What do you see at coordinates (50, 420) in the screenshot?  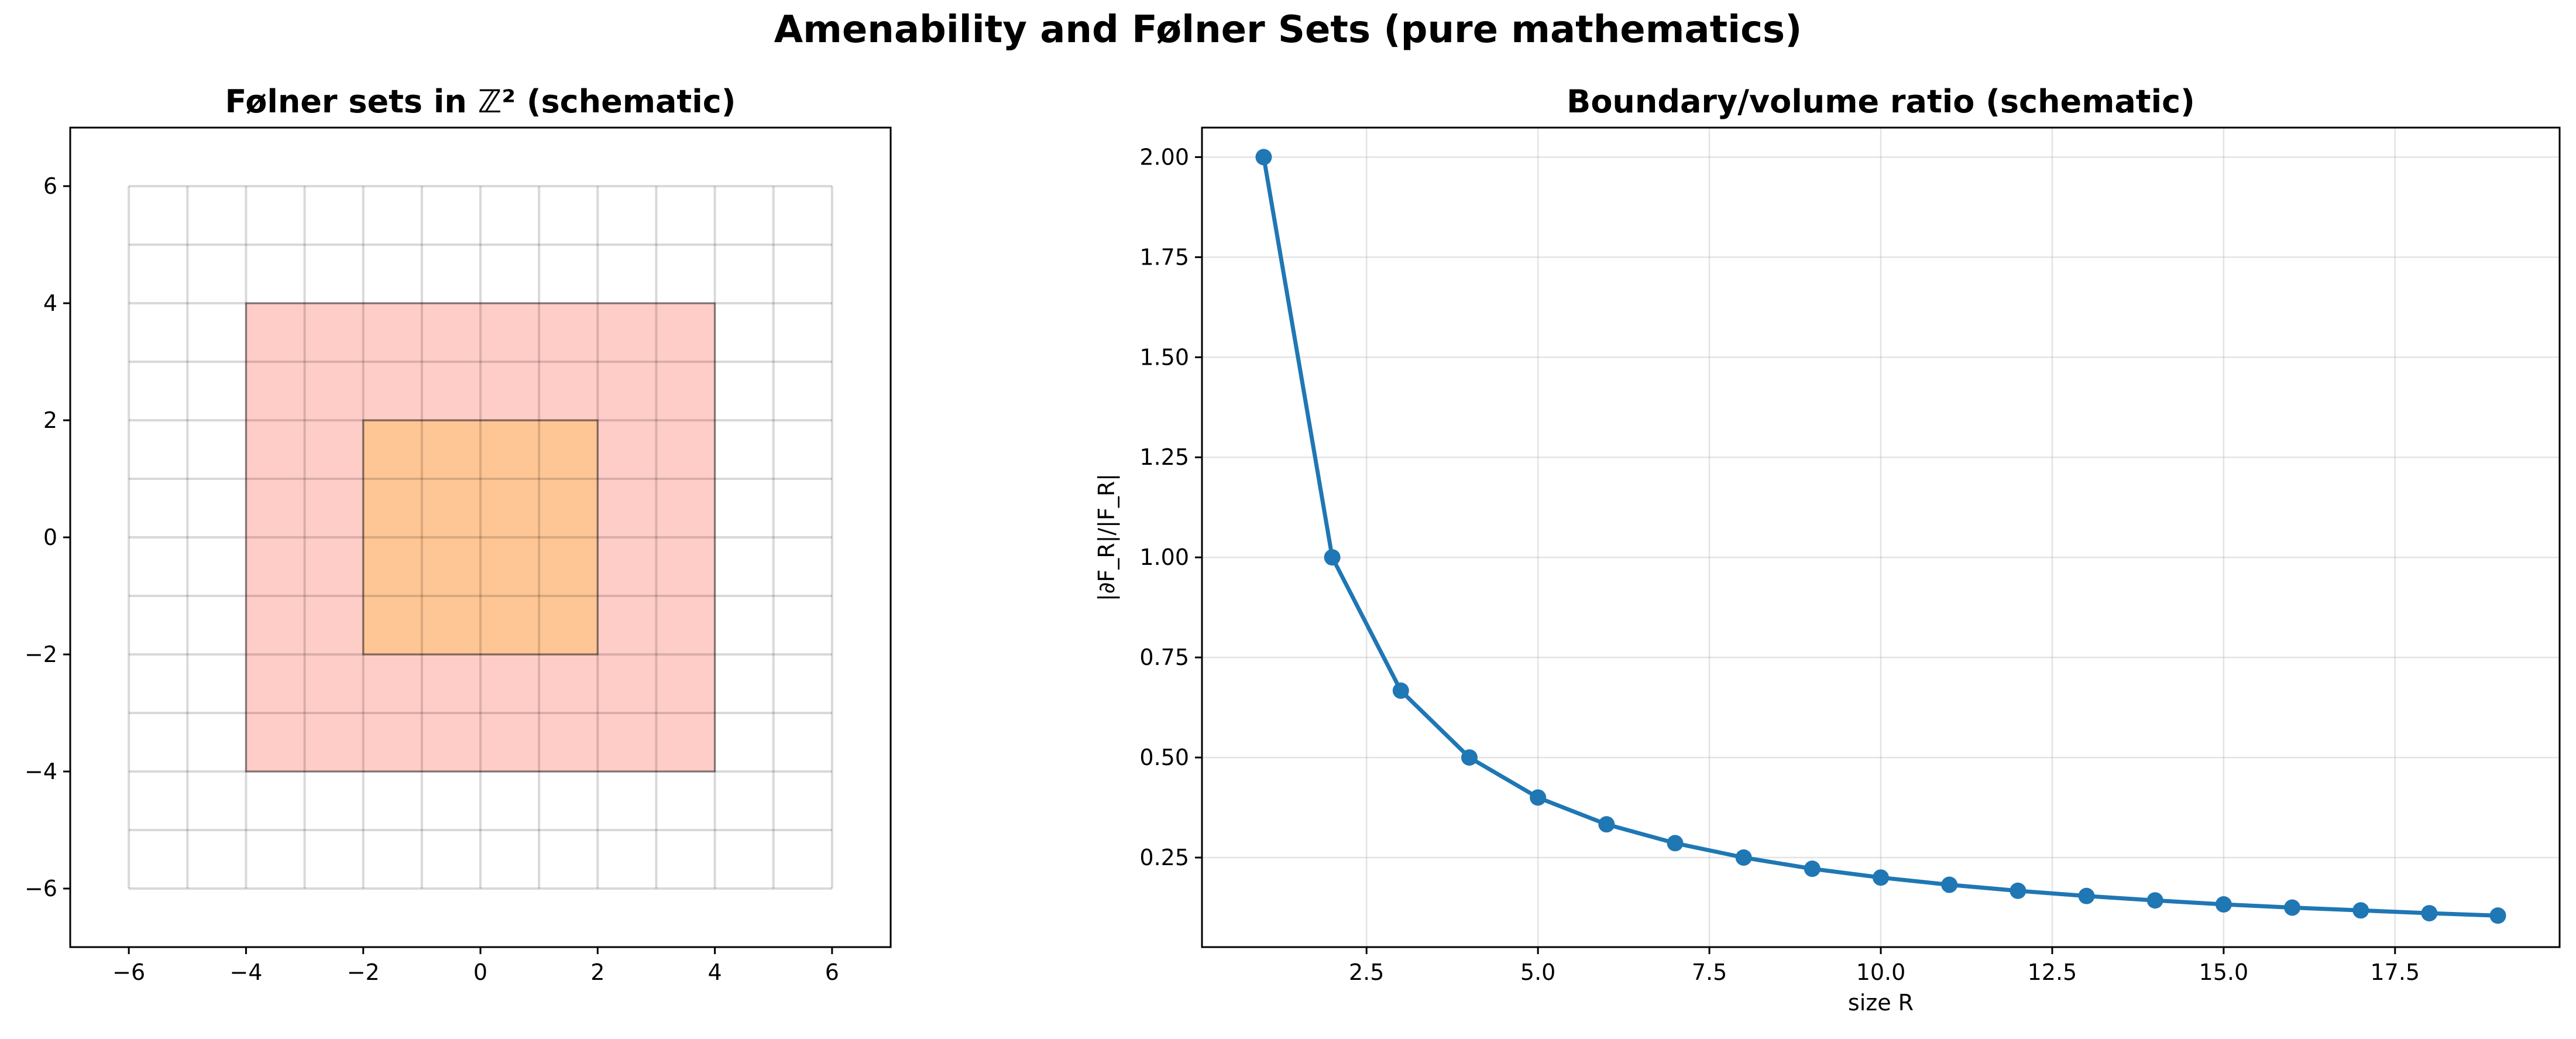 I see `y-tick-label: 2` at bounding box center [50, 420].